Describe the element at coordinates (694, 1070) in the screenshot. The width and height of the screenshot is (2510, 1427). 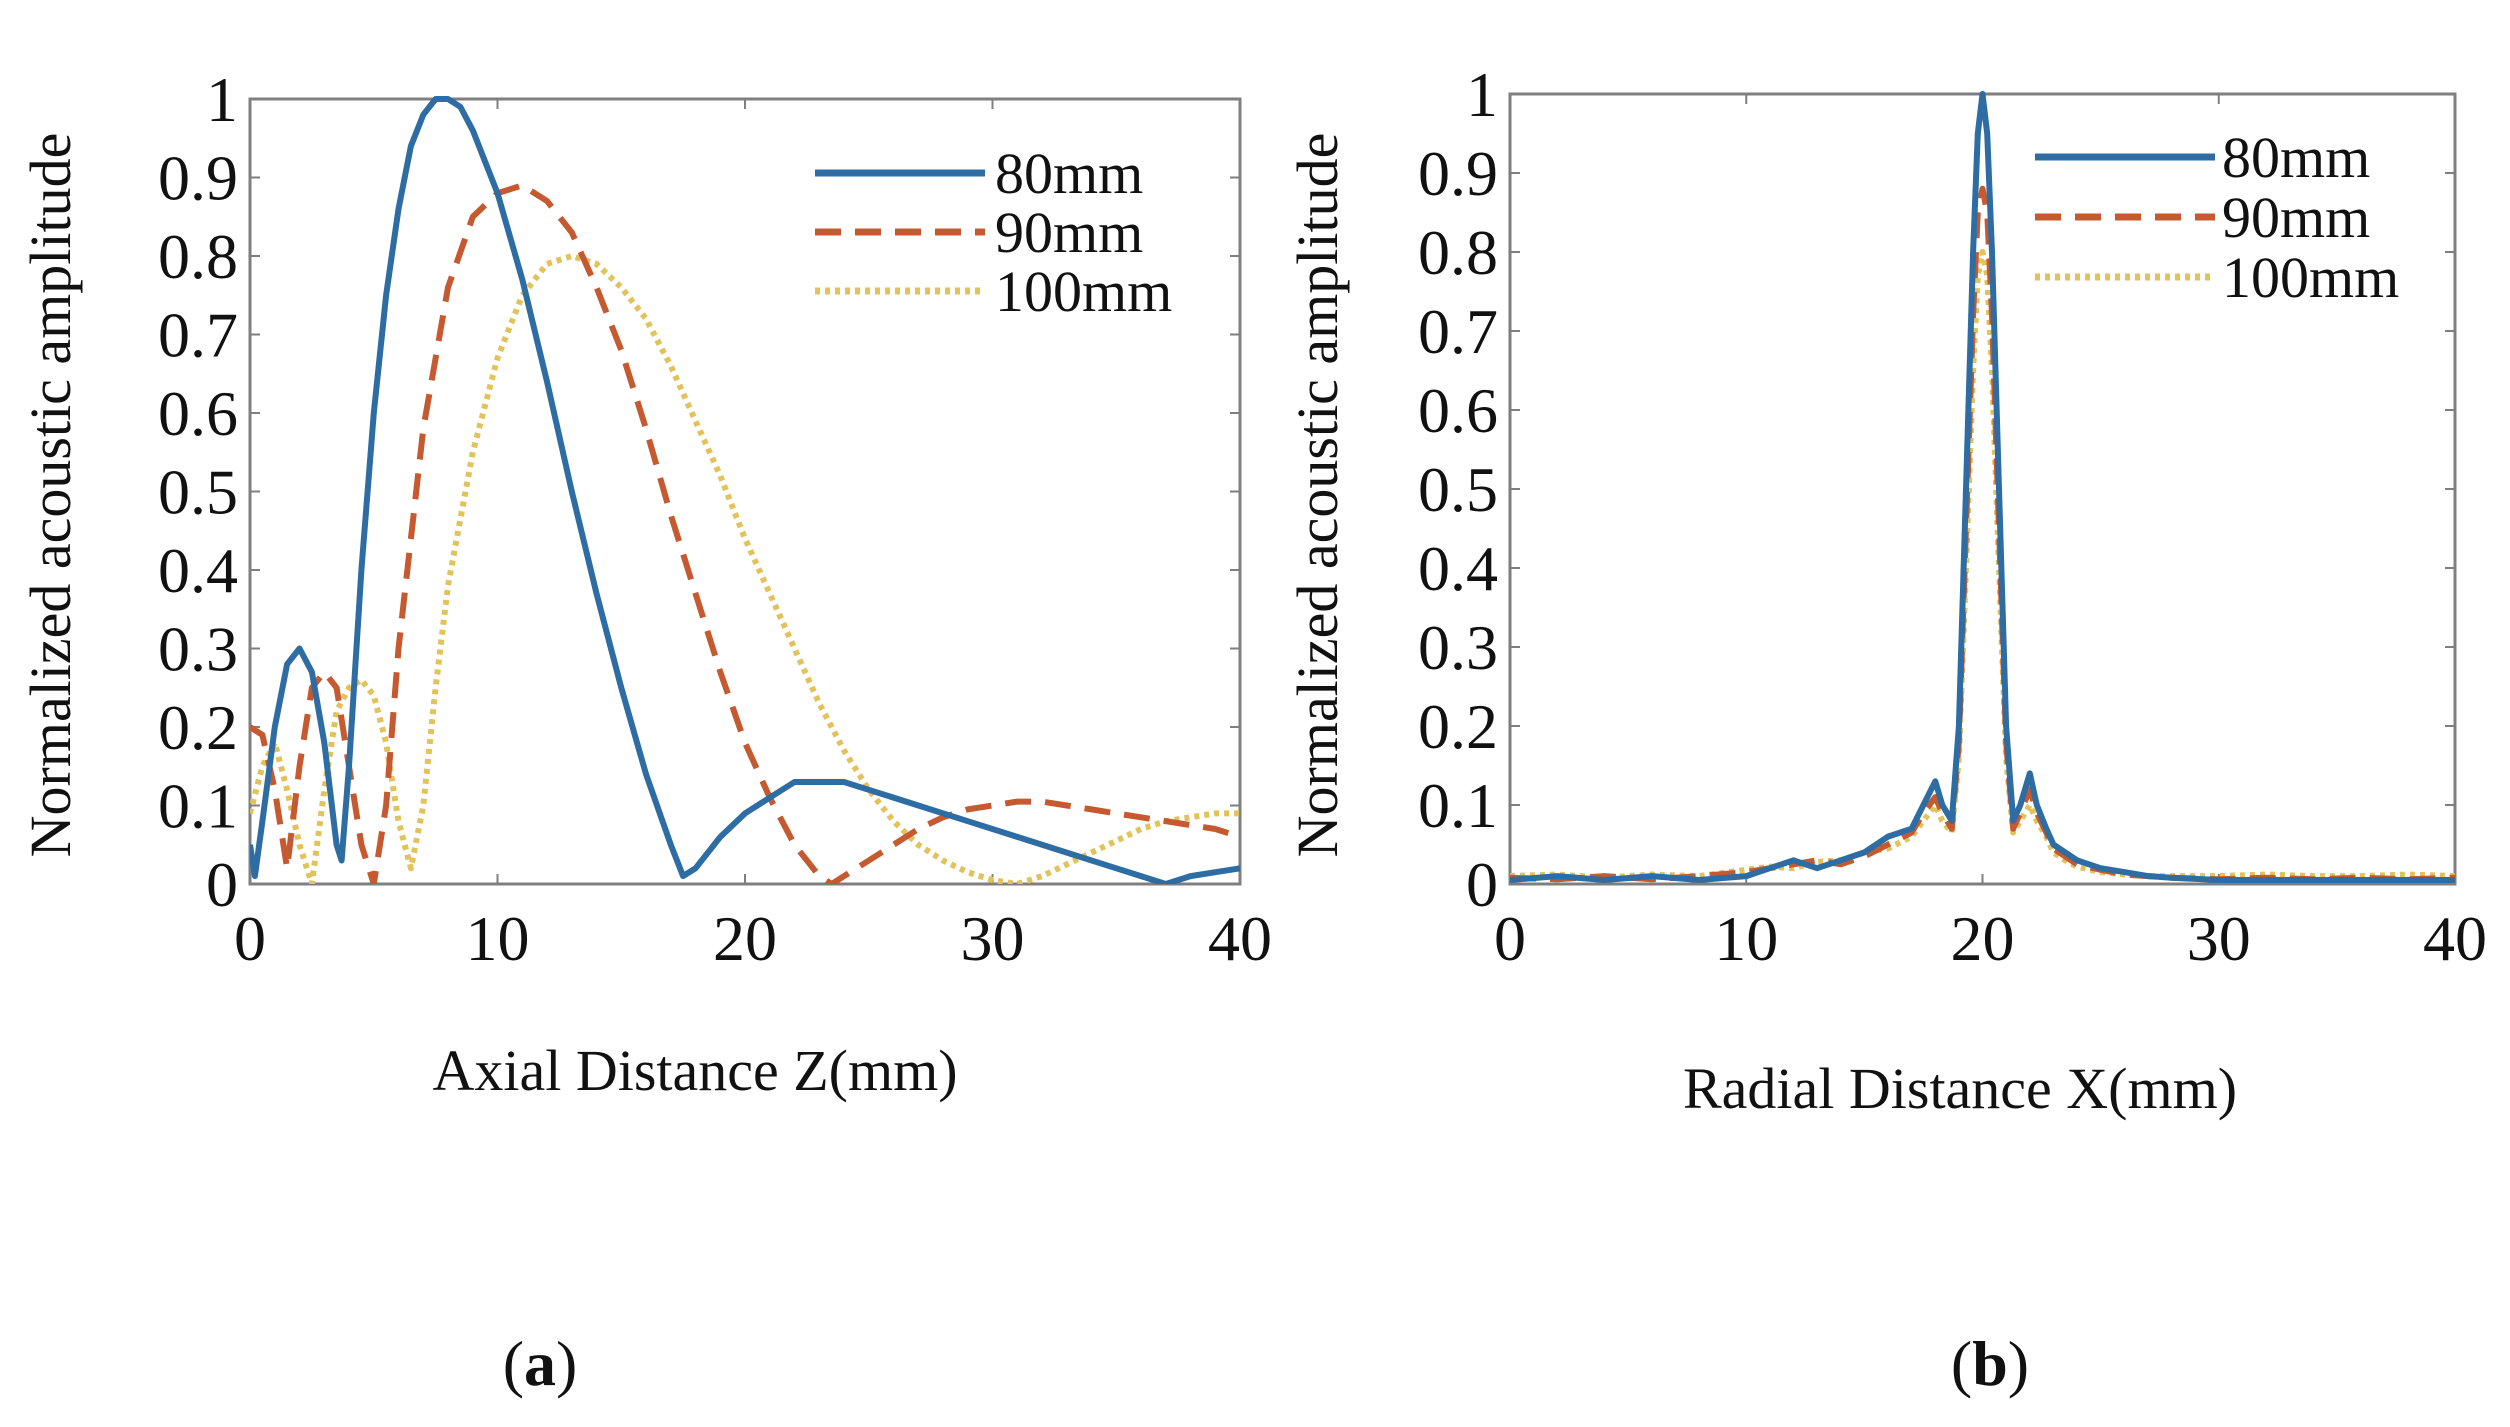
I see `x-axis-label: Axial Distance Z(mm)` at that location.